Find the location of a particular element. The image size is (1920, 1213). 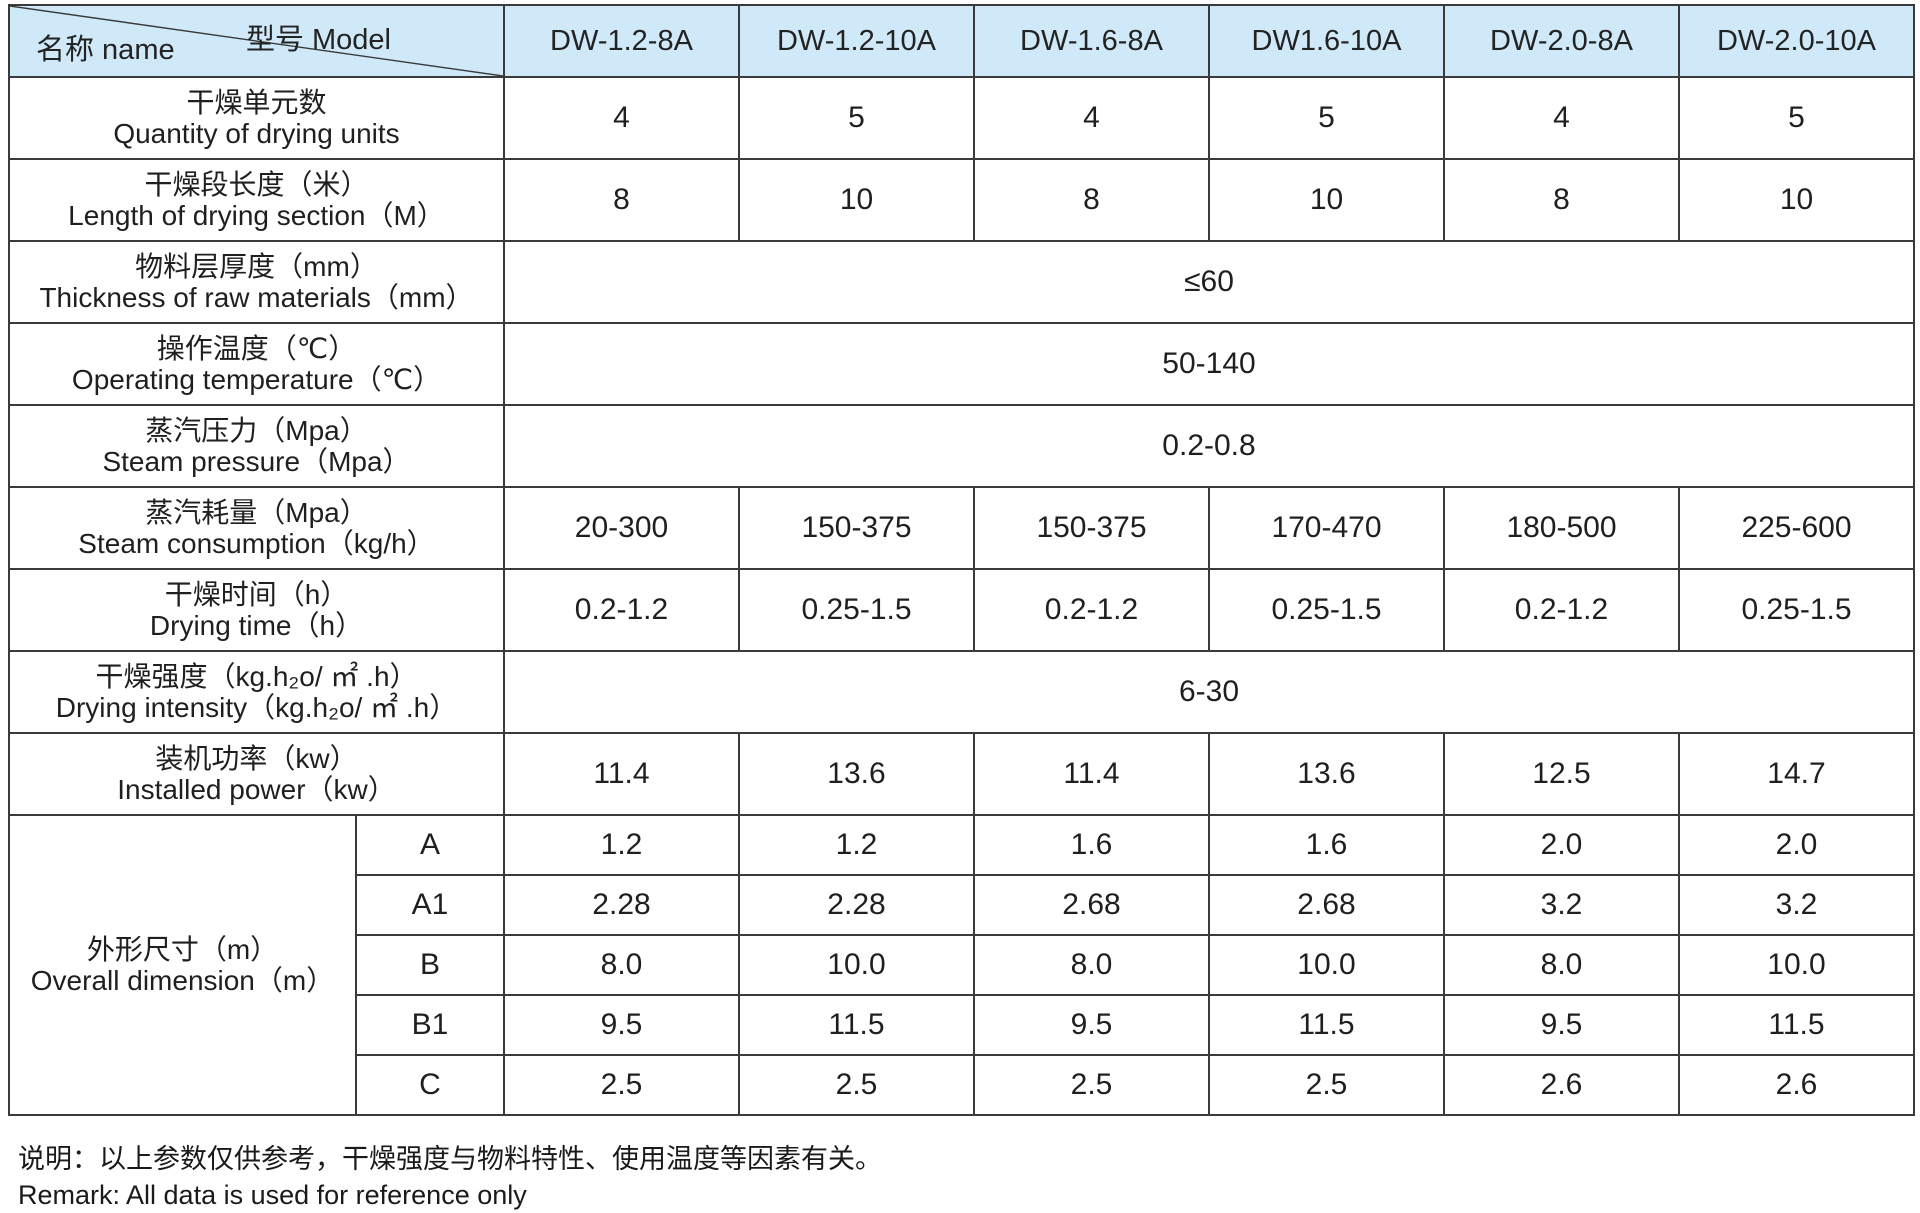

table-row: 蒸汽压力（Mpa） Steam pressure（Mpa） 0.2-0.8 is located at coordinates (961, 446).